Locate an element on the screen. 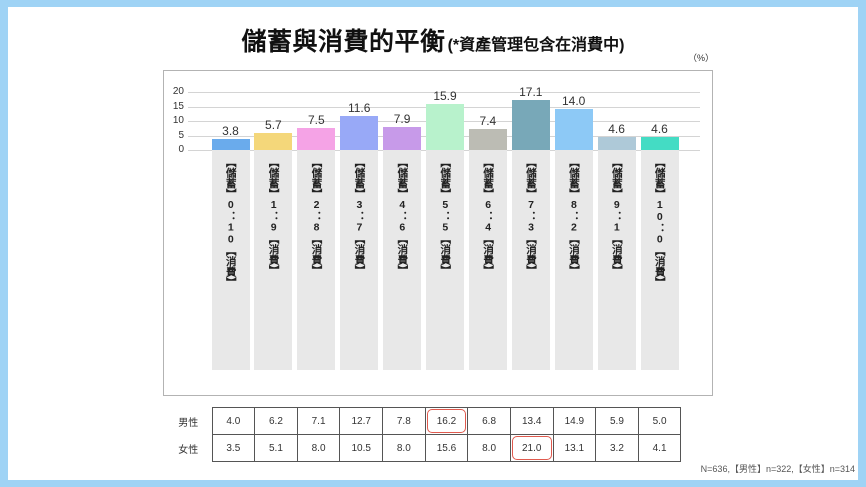 This screenshot has height=487, width=866. y-tick-label: 10 is located at coordinates (178, 120).